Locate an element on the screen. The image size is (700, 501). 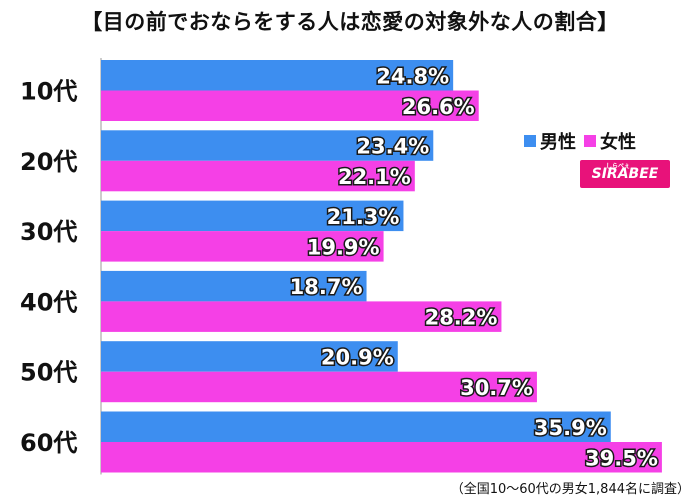
chart-title: 【目の前でおならをする人は恋愛の対象外な人の割合】 is located at coordinates (350, 22).